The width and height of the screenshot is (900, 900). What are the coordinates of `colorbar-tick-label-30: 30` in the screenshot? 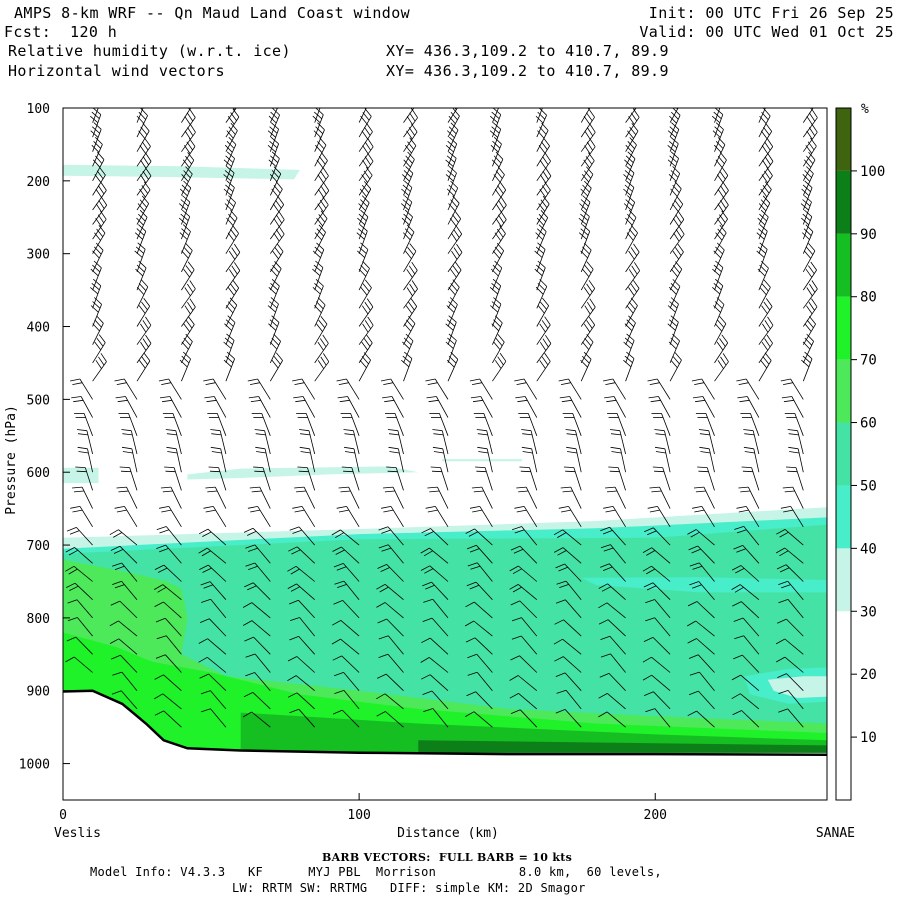 It's located at (868, 612).